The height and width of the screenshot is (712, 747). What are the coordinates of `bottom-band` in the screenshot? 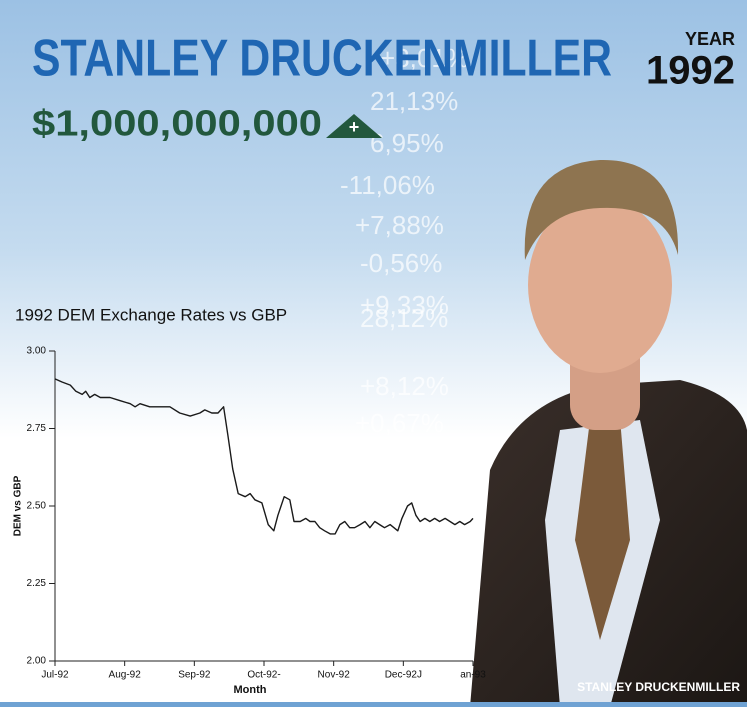 It's located at (373, 704).